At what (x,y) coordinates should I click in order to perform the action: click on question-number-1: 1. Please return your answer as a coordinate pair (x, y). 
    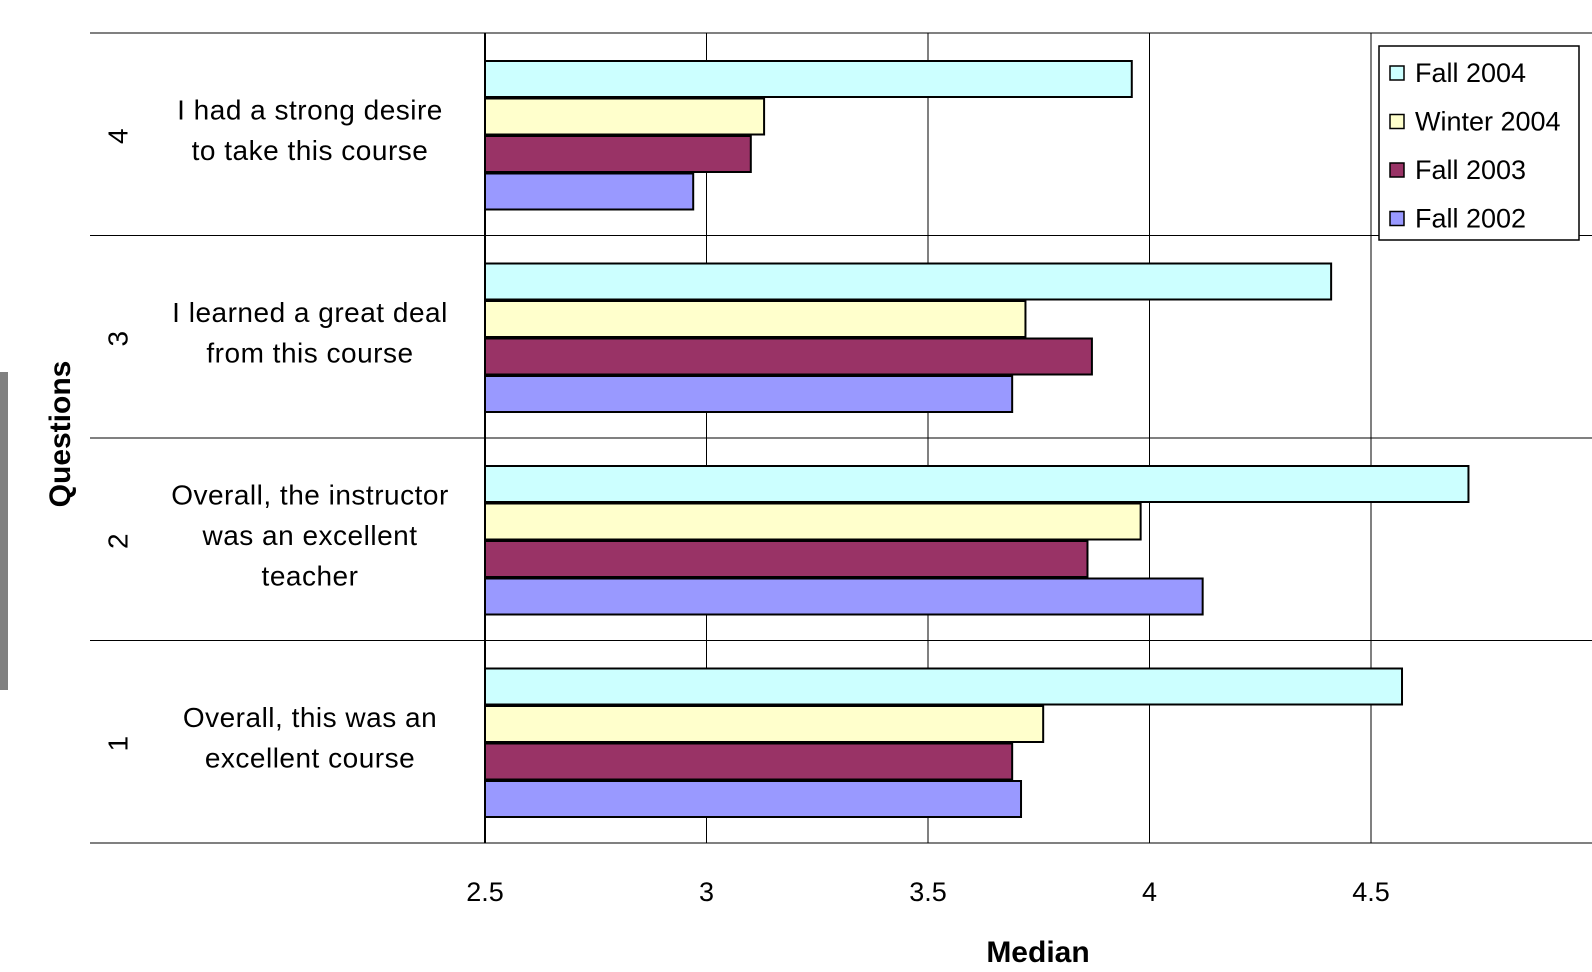
    Looking at the image, I should click on (118, 744).